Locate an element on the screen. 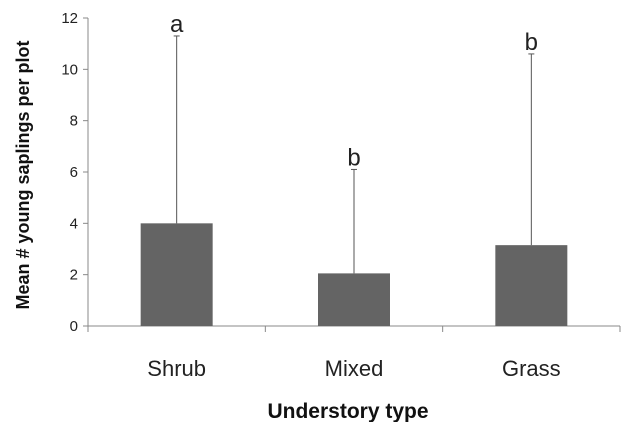  x-axis-title: Understory type is located at coordinates (347, 411).